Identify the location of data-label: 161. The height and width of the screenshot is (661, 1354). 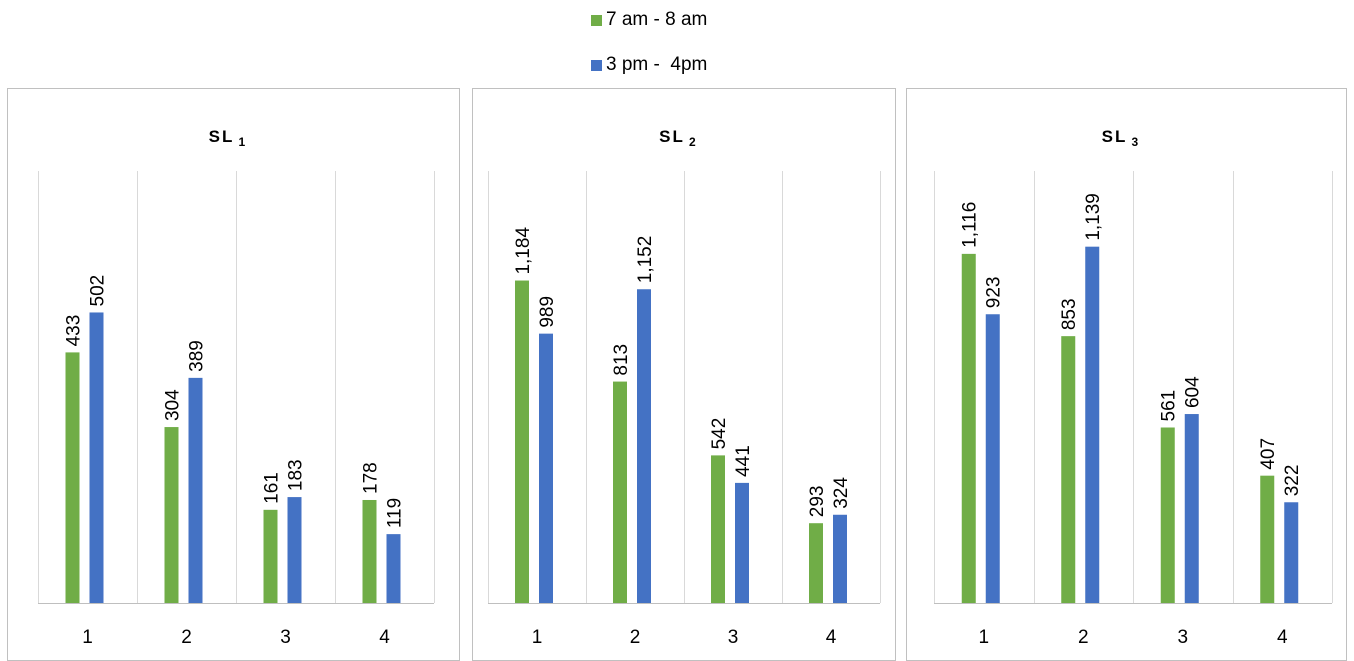
(272, 488).